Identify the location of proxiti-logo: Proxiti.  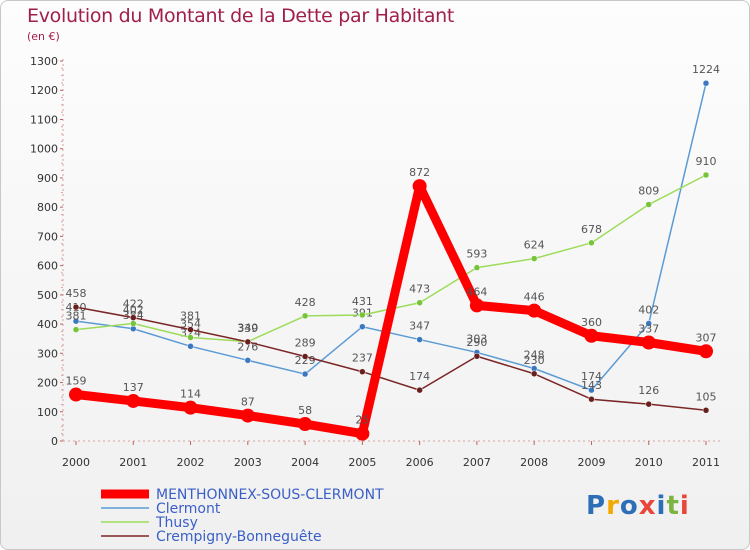
(638, 506).